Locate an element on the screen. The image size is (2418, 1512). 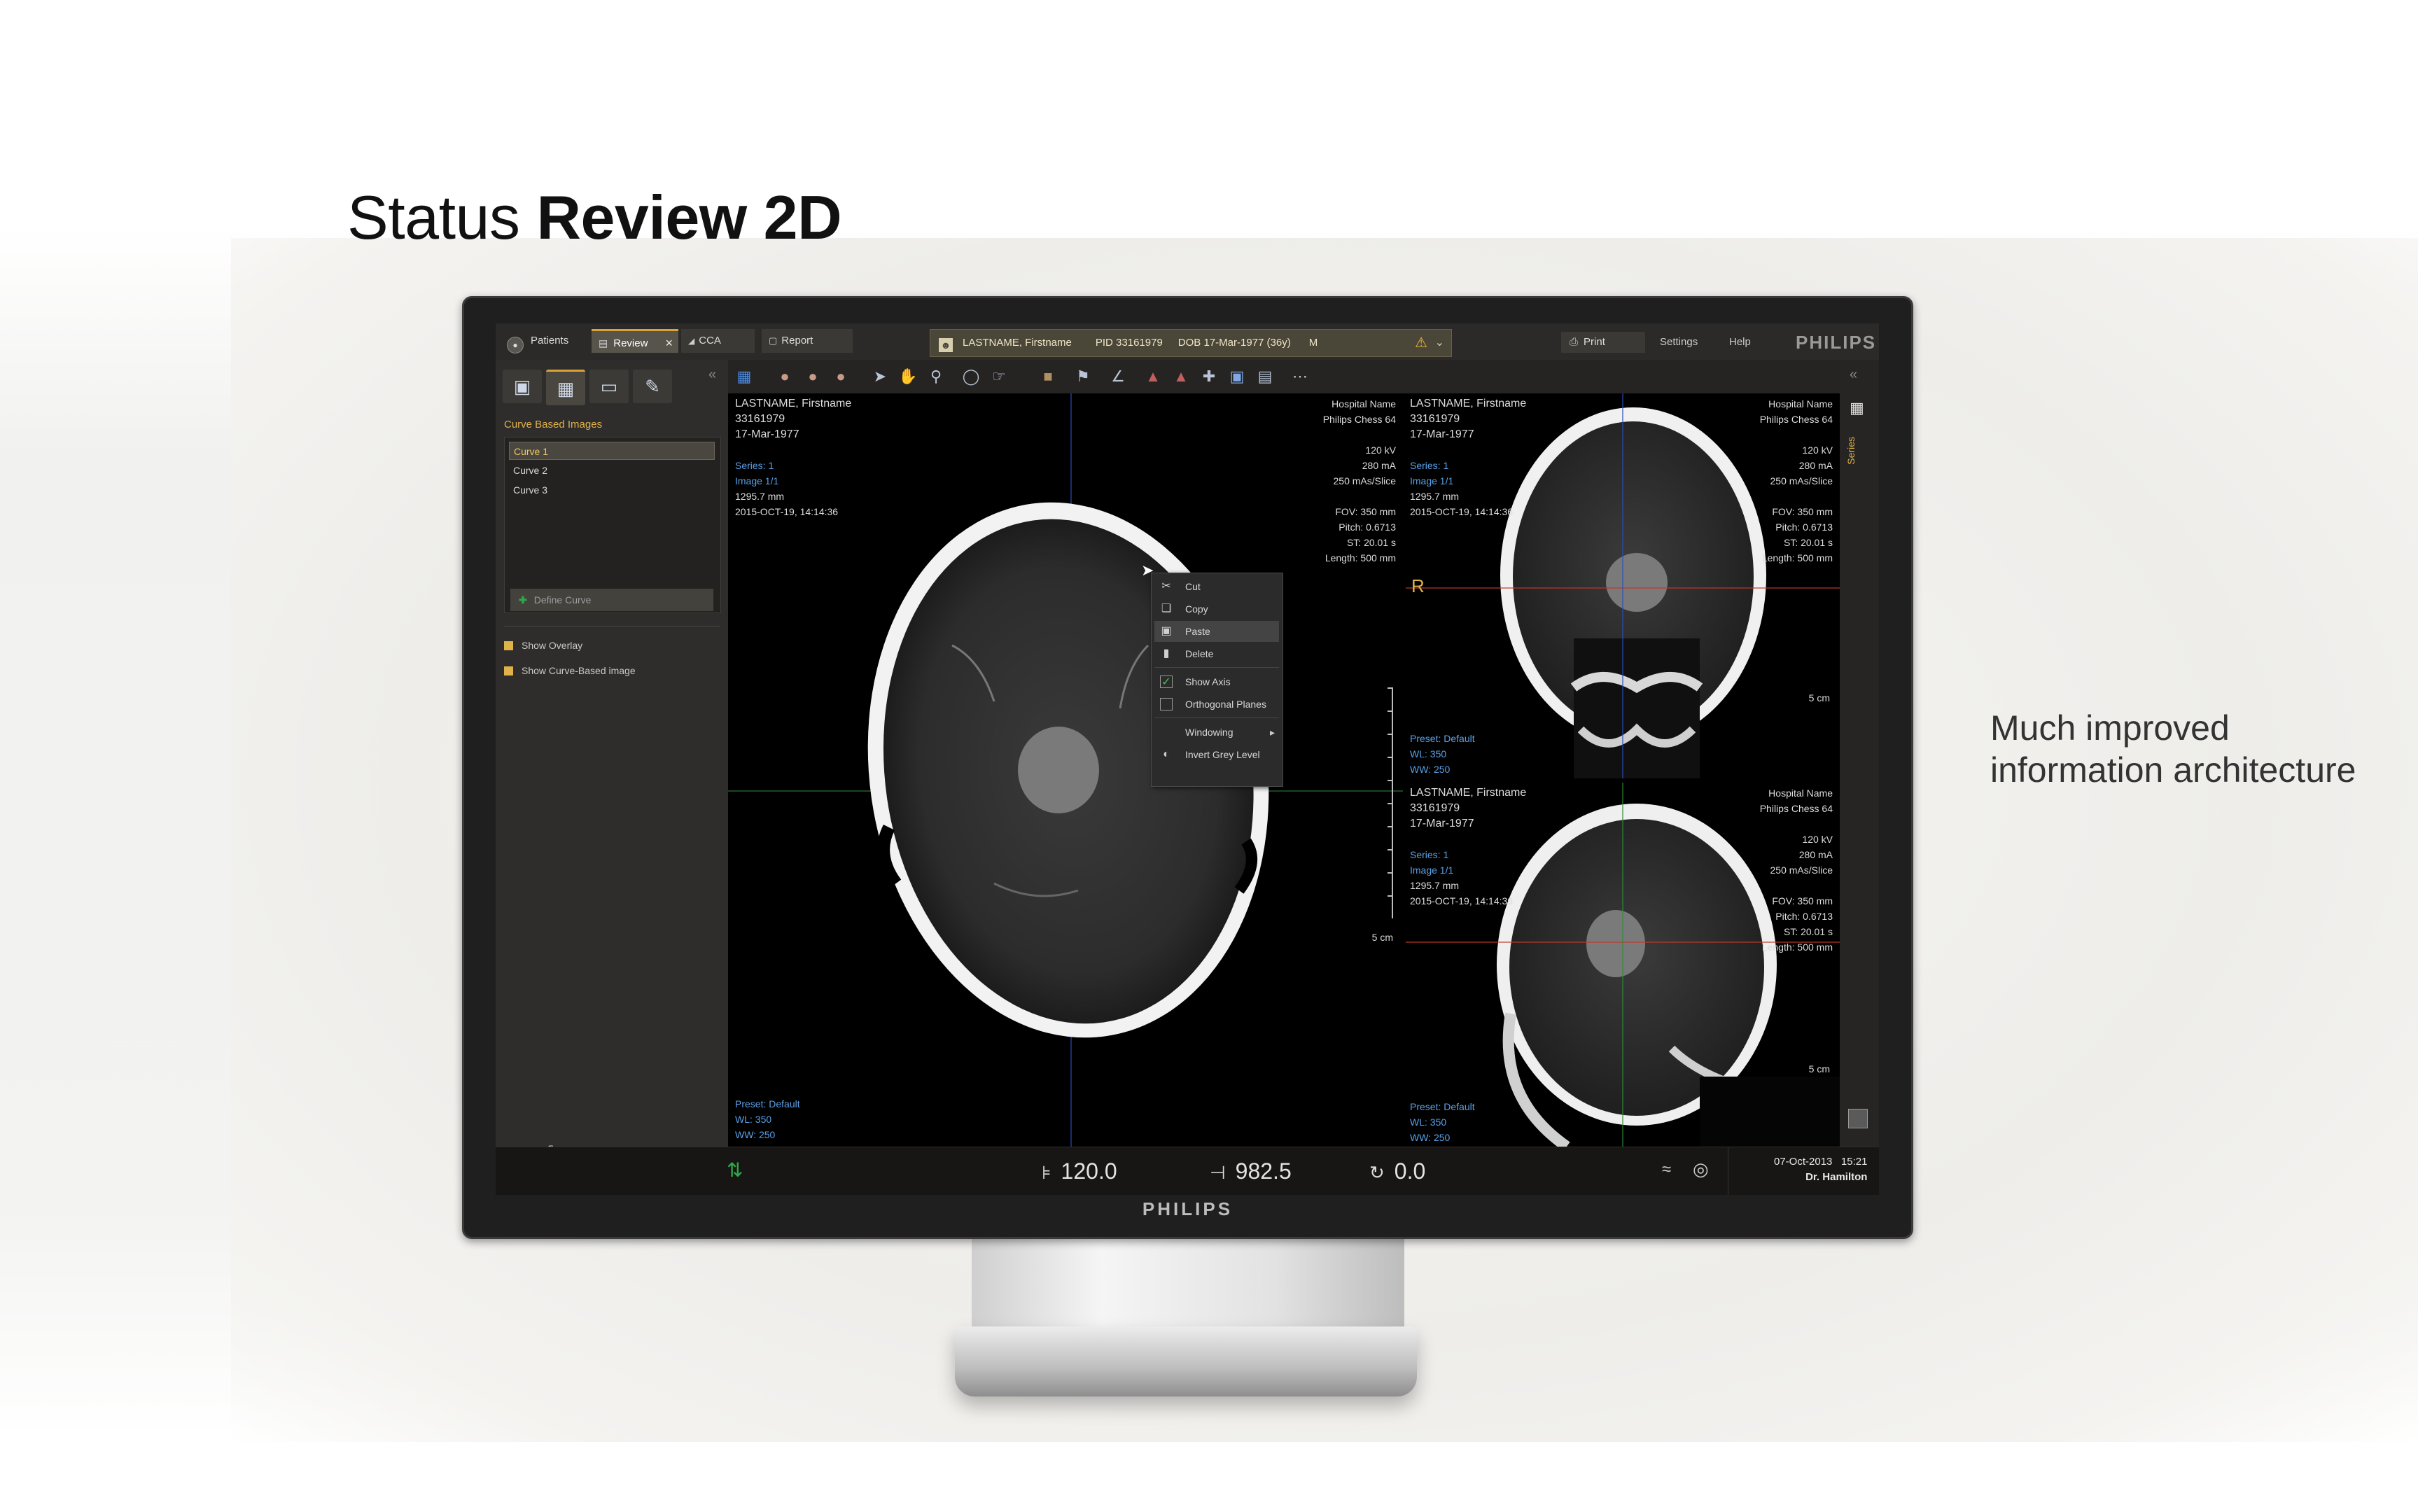
help-button: Help is located at coordinates (1740, 342).